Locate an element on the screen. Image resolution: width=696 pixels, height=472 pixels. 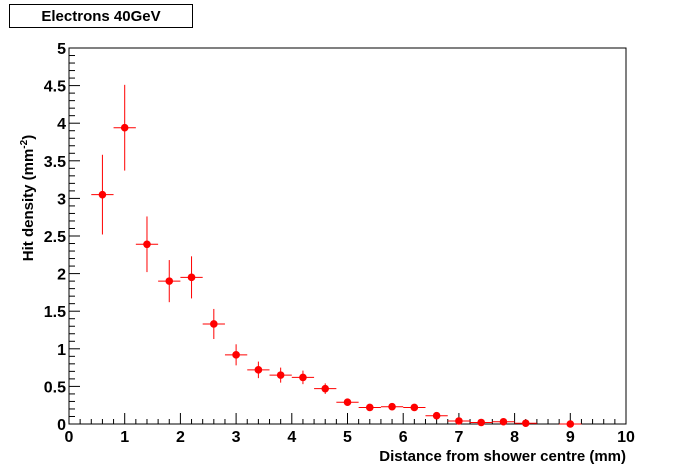
x-tick-label: 5 is located at coordinates (347, 437).